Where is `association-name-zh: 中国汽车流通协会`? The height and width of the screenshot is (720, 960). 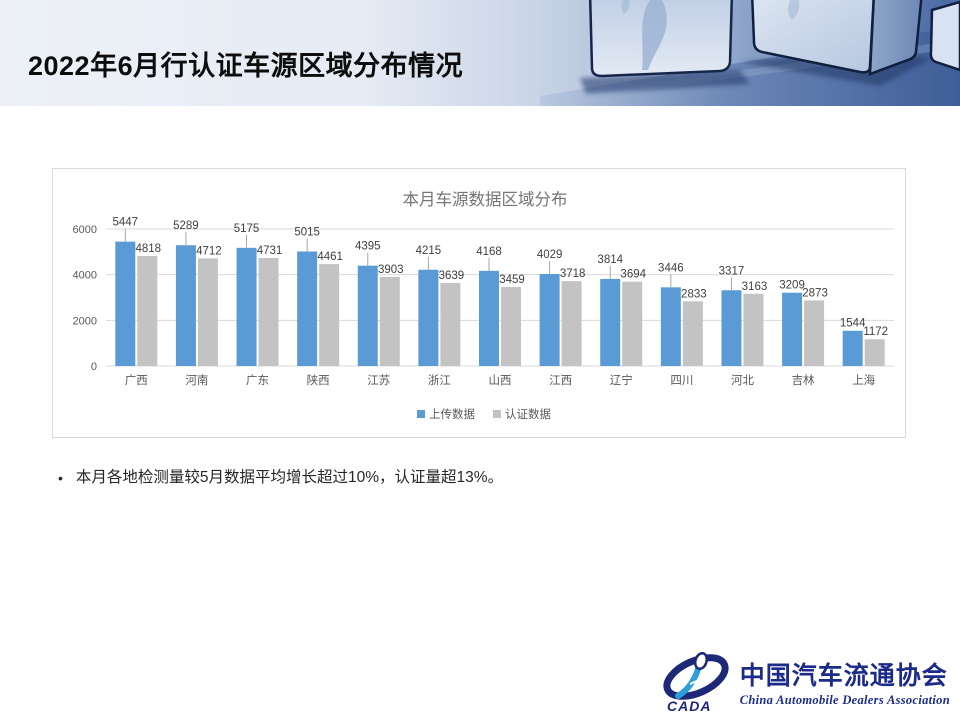
association-name-zh: 中国汽车流通协会 is located at coordinates (843, 676).